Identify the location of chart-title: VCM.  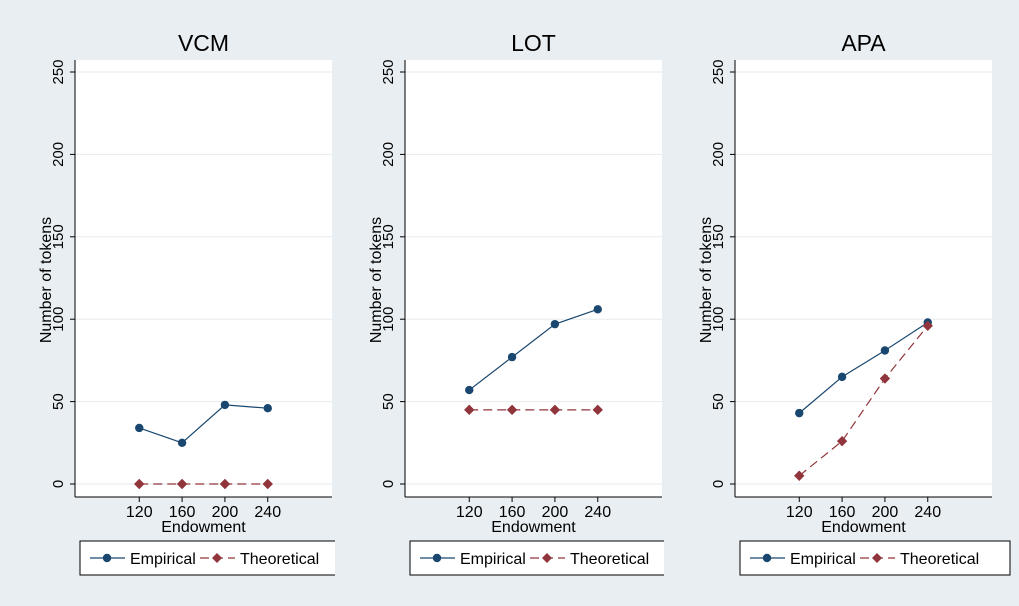
(203, 43).